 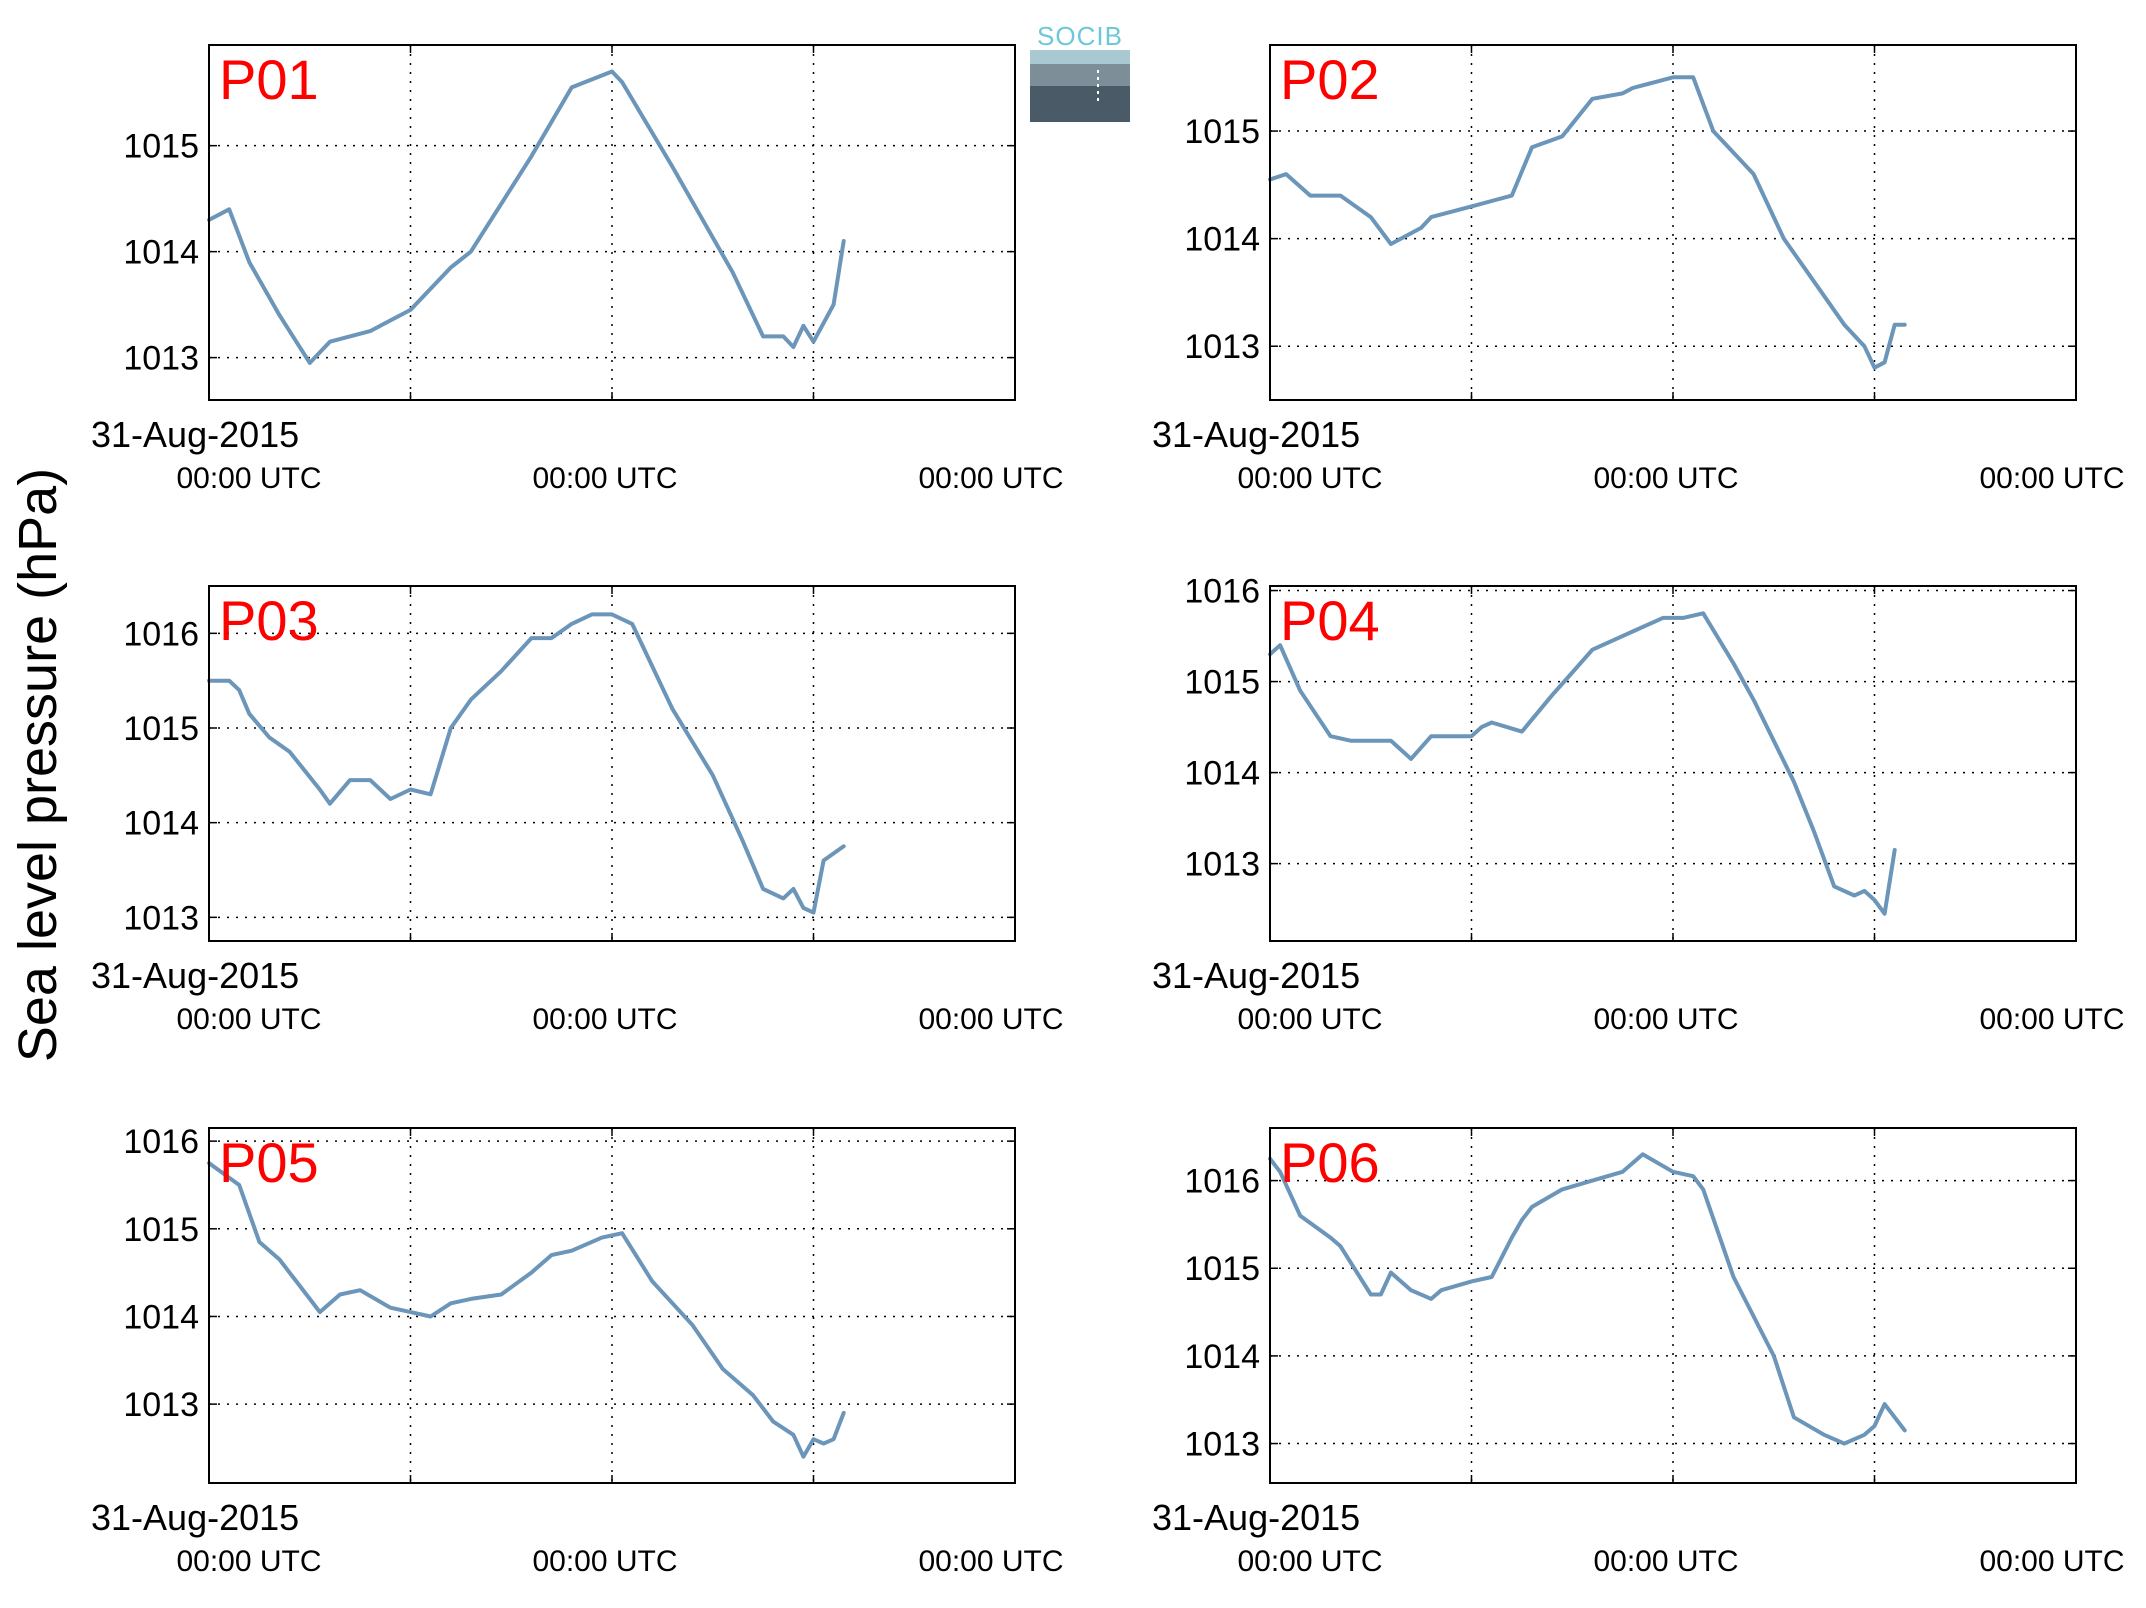 What do you see at coordinates (269, 79) in the screenshot?
I see `panel-label: P01` at bounding box center [269, 79].